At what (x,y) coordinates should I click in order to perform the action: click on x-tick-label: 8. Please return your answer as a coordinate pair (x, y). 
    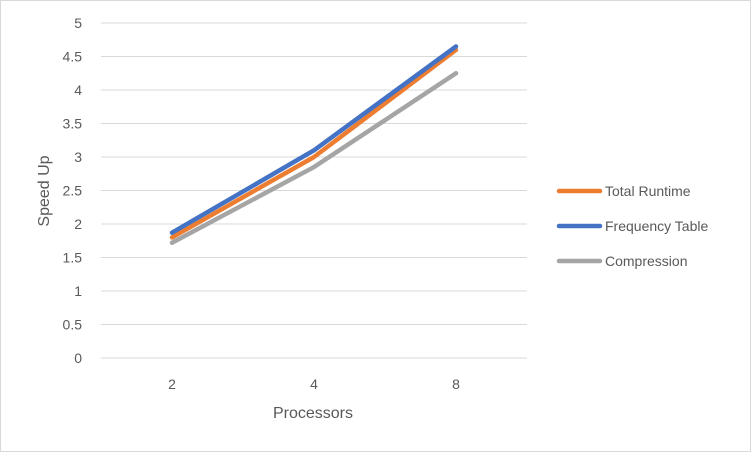
    Looking at the image, I should click on (456, 384).